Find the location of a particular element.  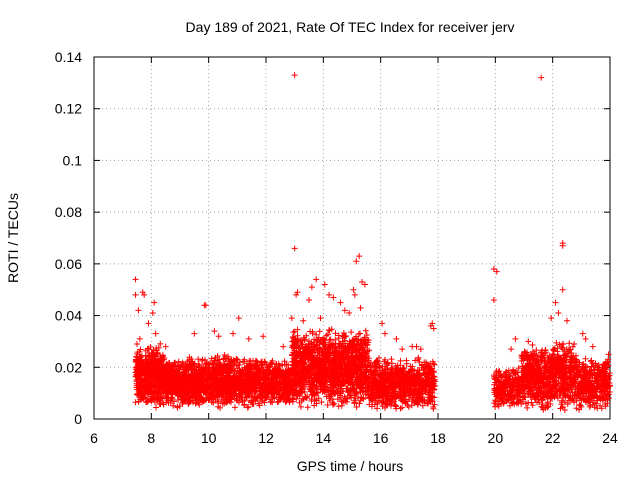

y-tick-labels: 00.020.040.060.080.10.120.14 is located at coordinates (68, 238).